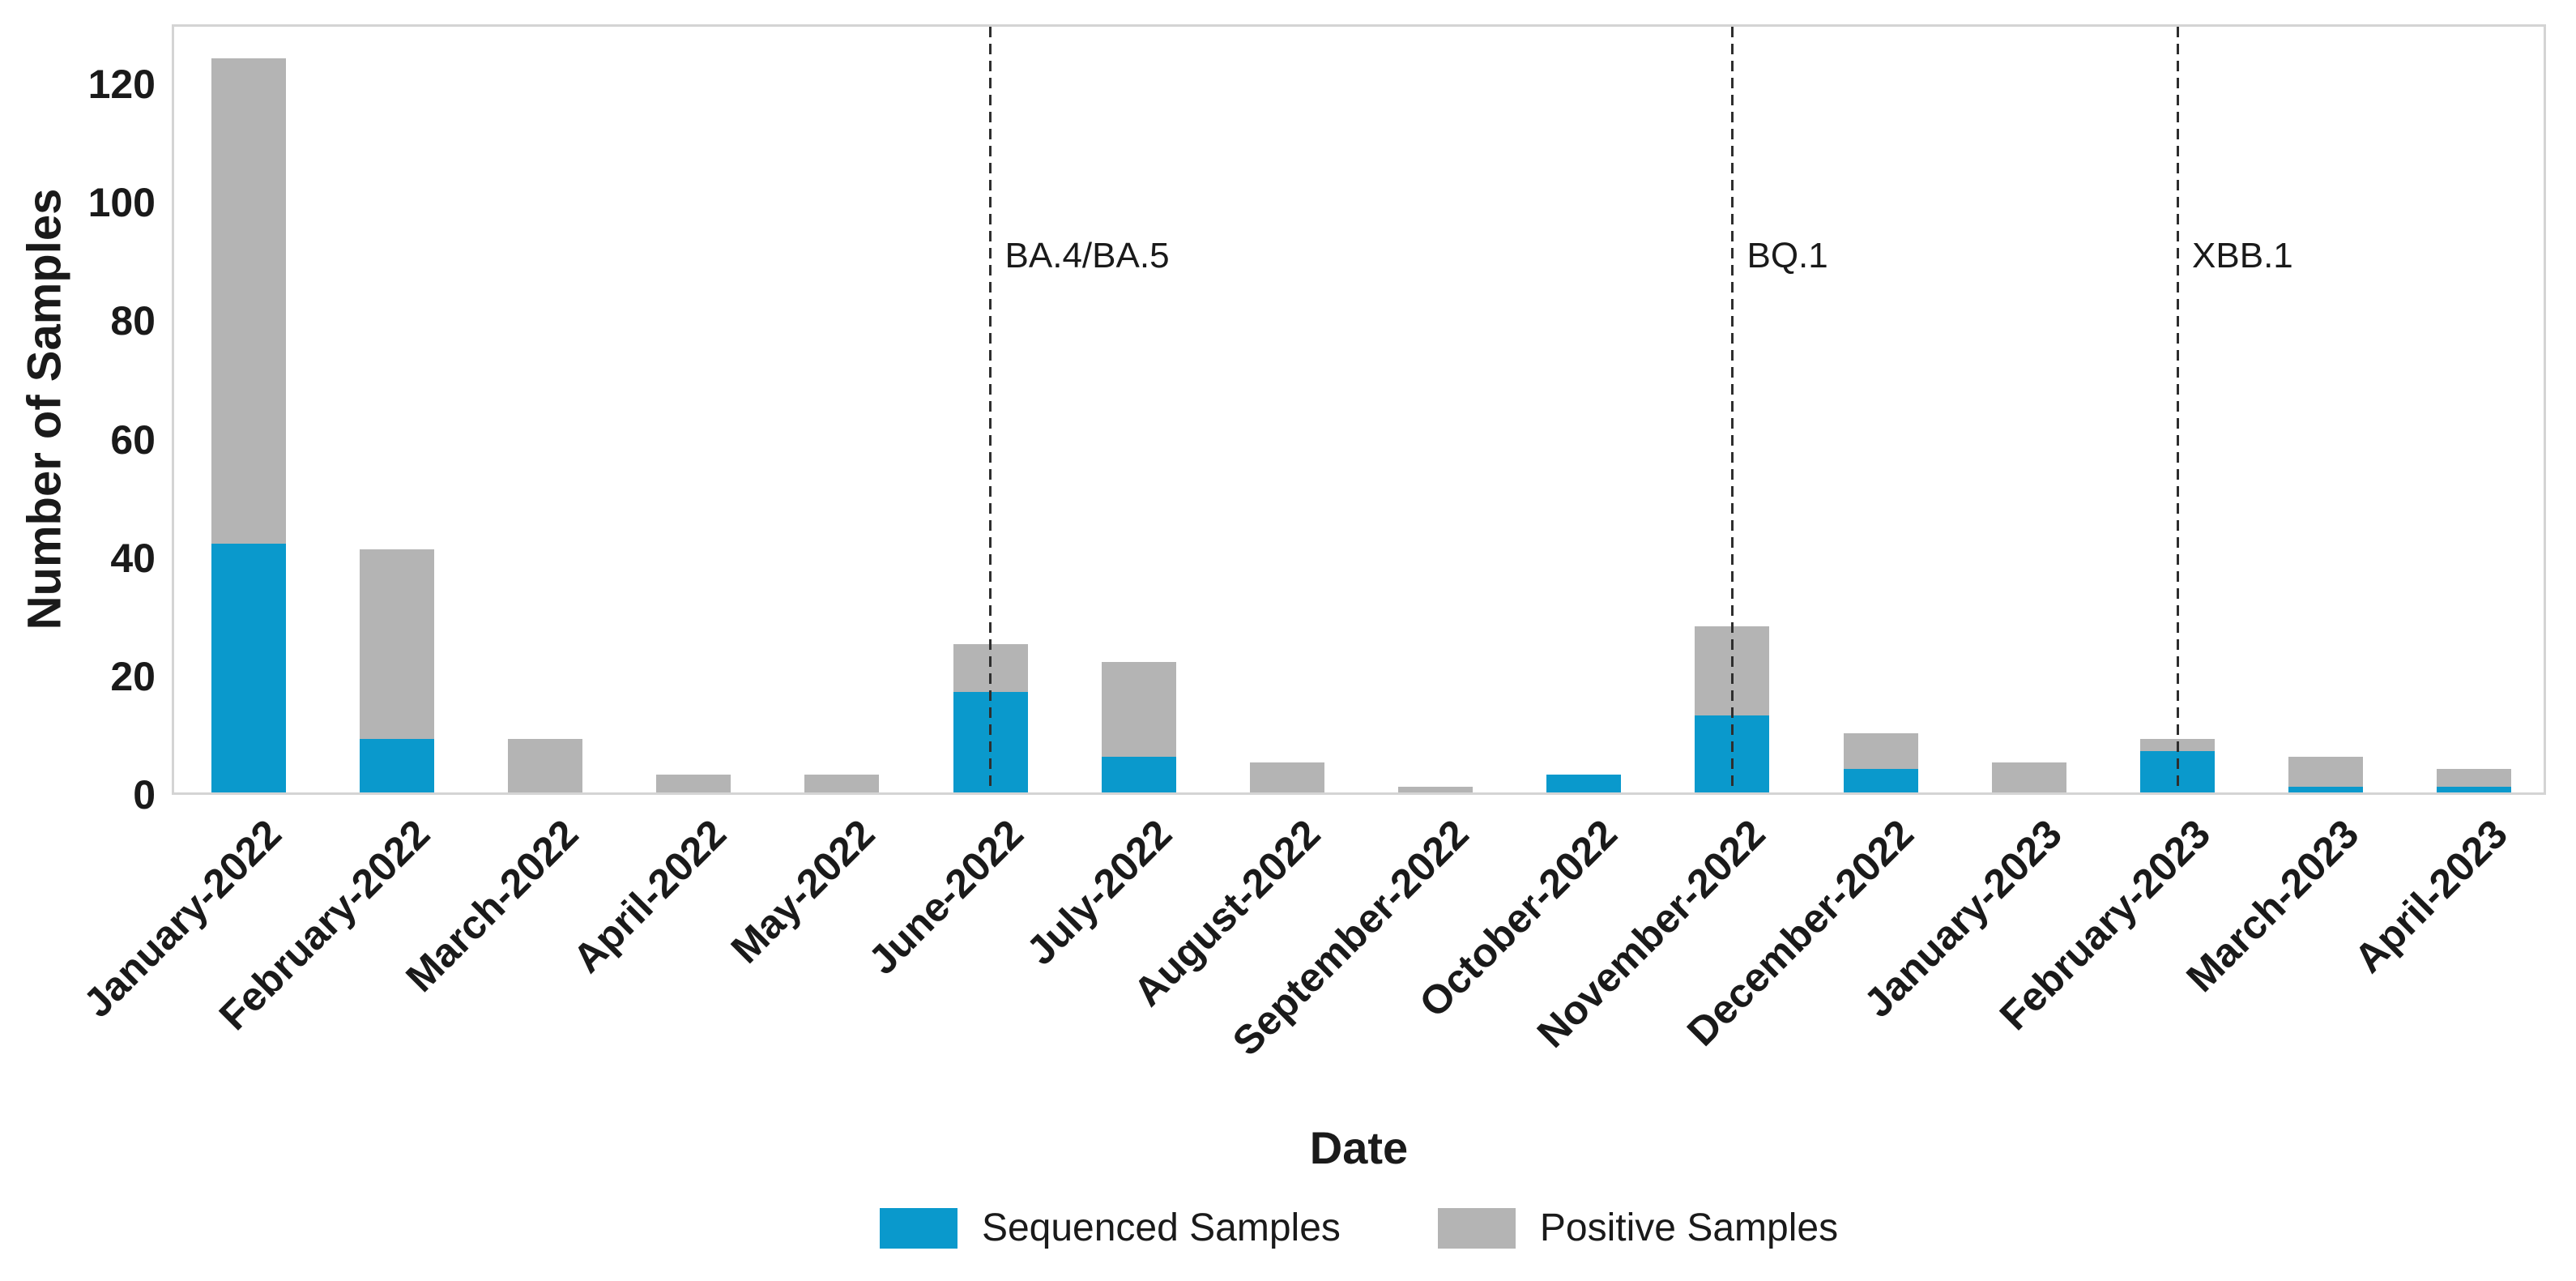 The image size is (2576, 1281). I want to click on y-tick-label: 0, so click(145, 795).